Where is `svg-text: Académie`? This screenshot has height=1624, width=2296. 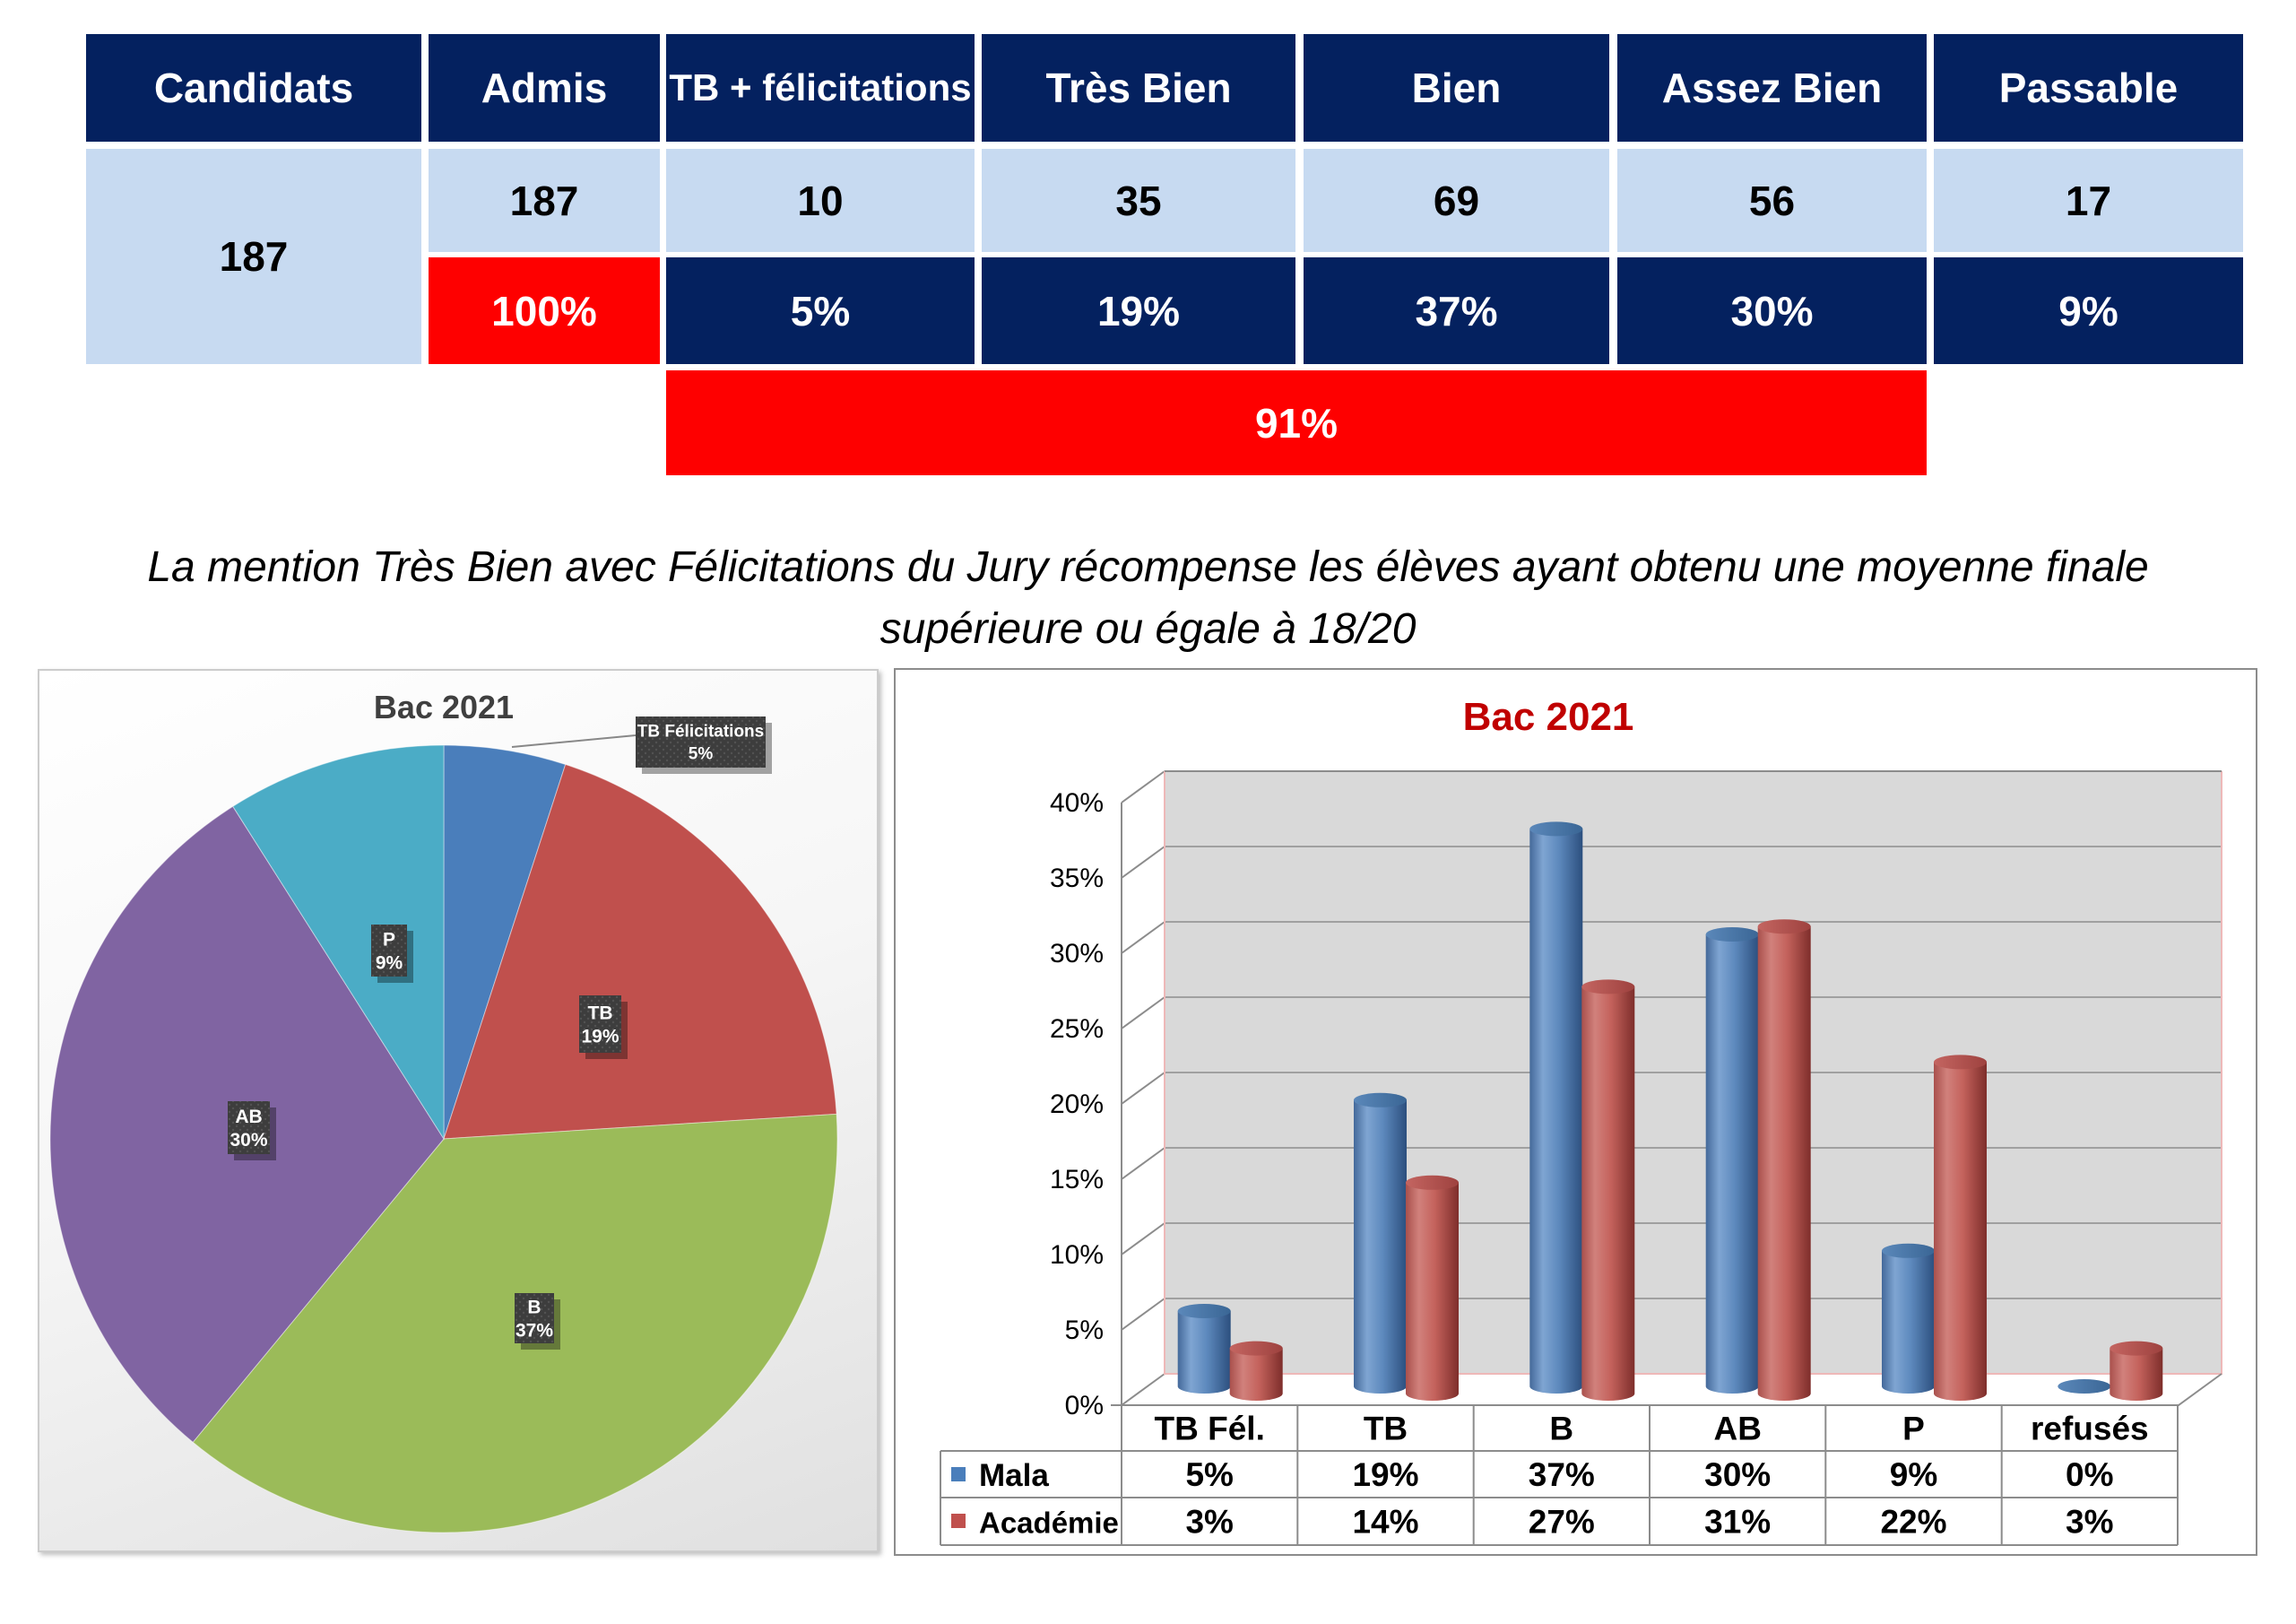 svg-text: Académie is located at coordinates (1049, 1523).